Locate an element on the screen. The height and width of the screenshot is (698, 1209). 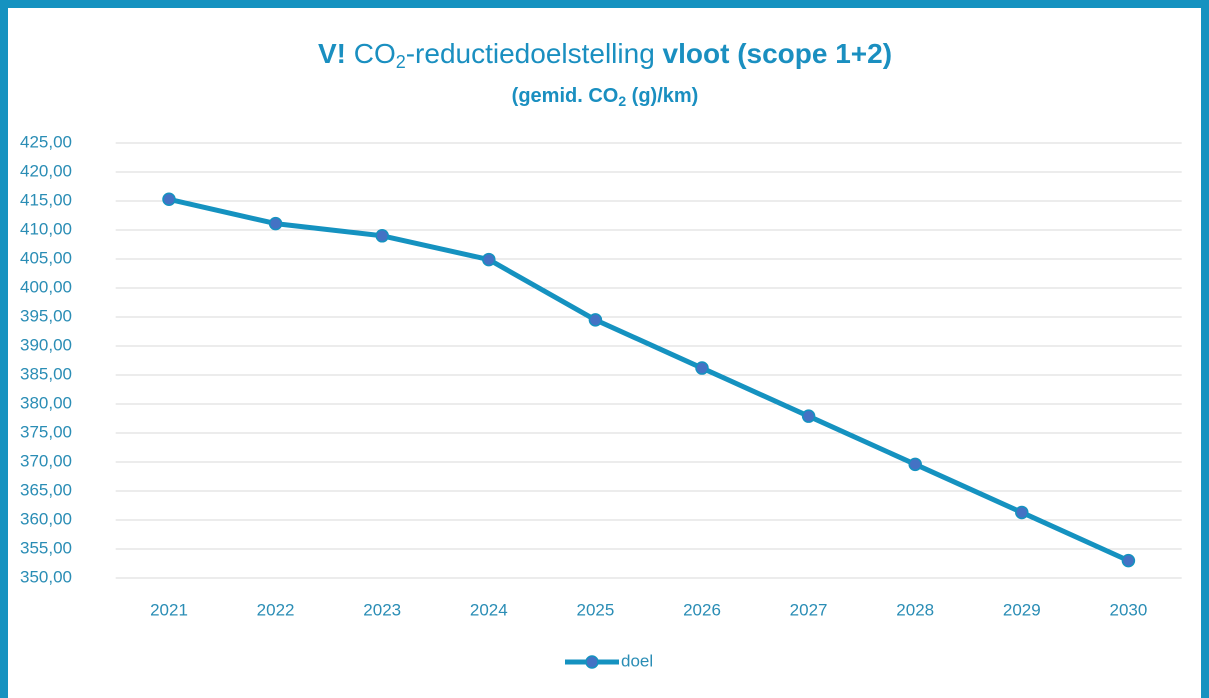
x-tick-label: 2025 is located at coordinates (595, 609).